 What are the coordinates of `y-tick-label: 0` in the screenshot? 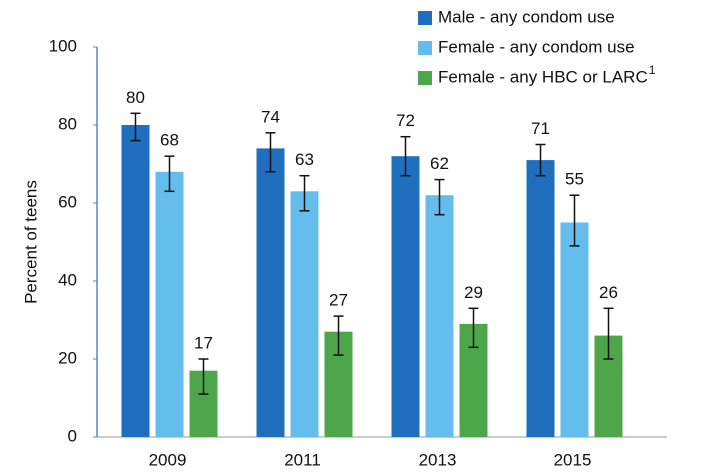 It's located at (72, 435).